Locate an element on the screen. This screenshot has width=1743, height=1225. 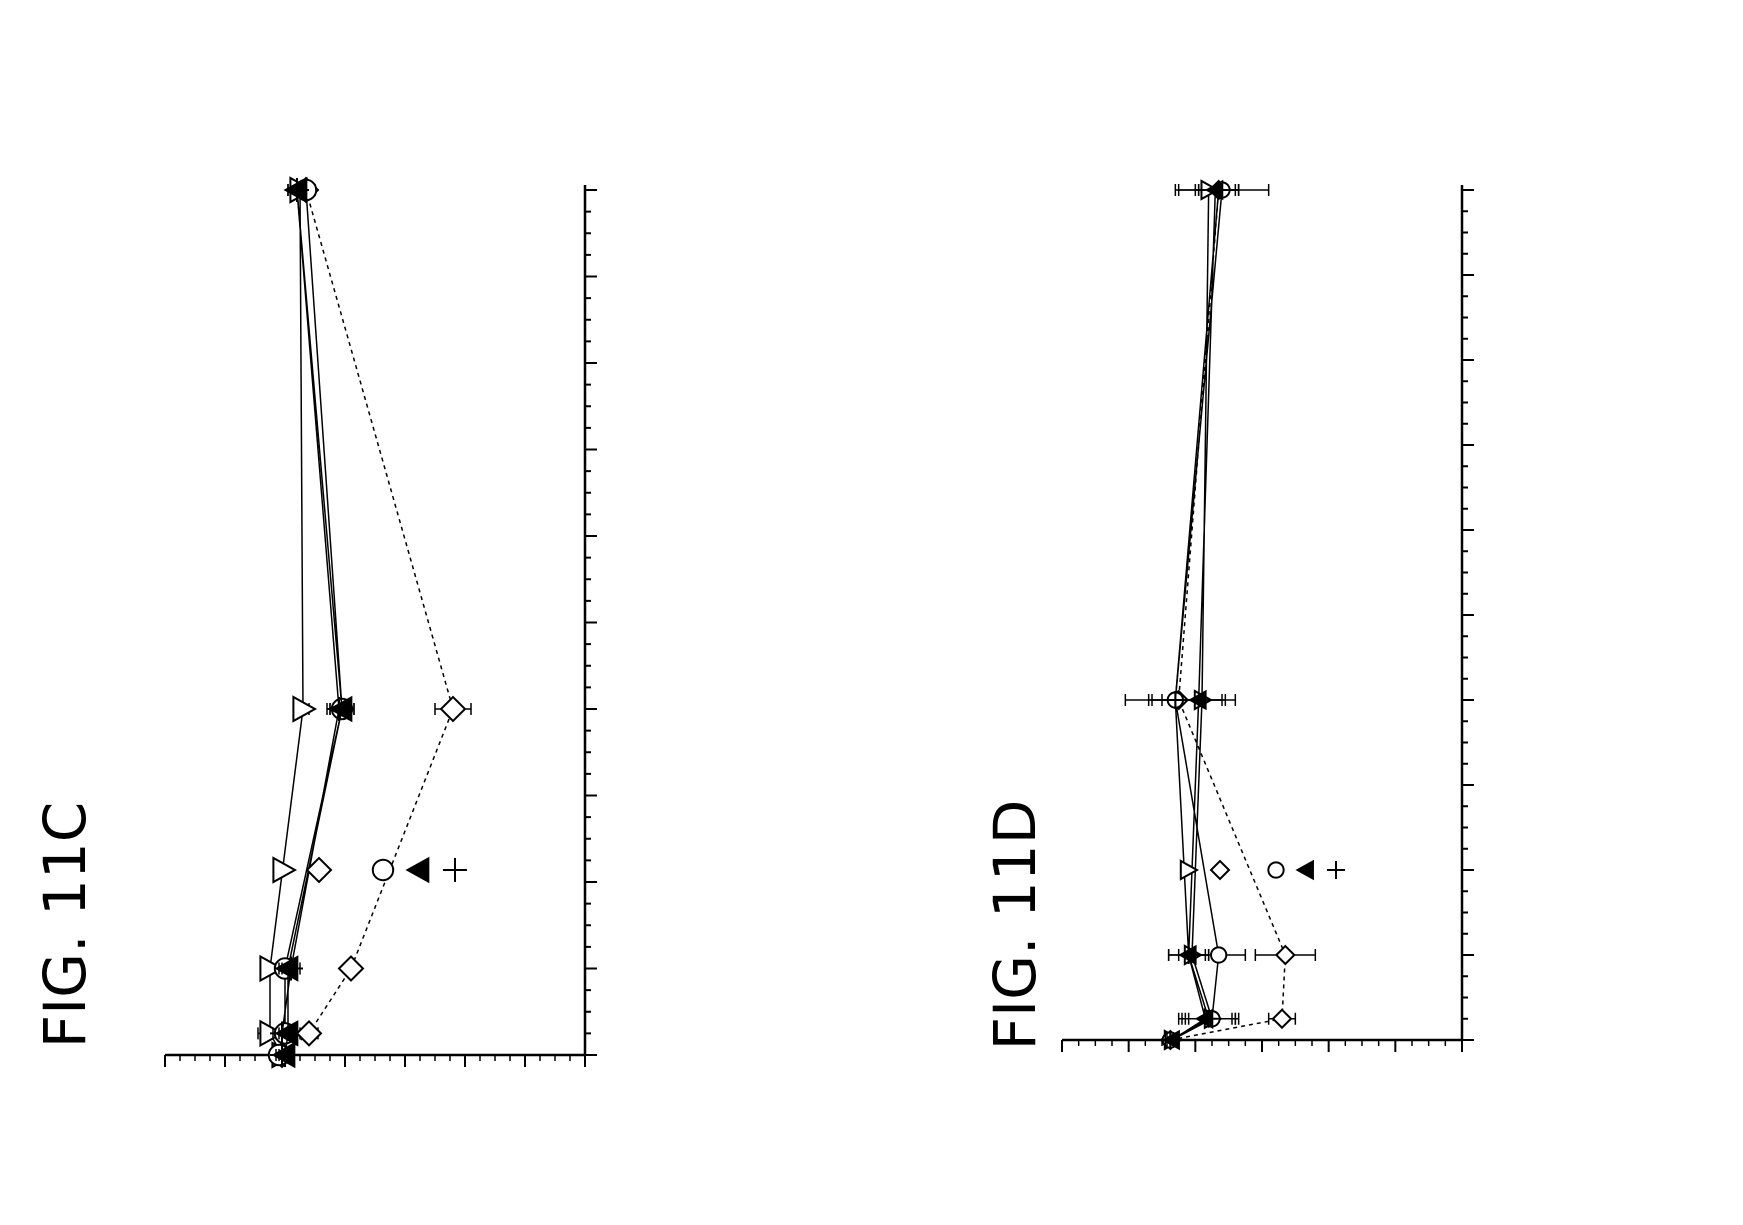
series-circle is located at coordinates (1197, 615).